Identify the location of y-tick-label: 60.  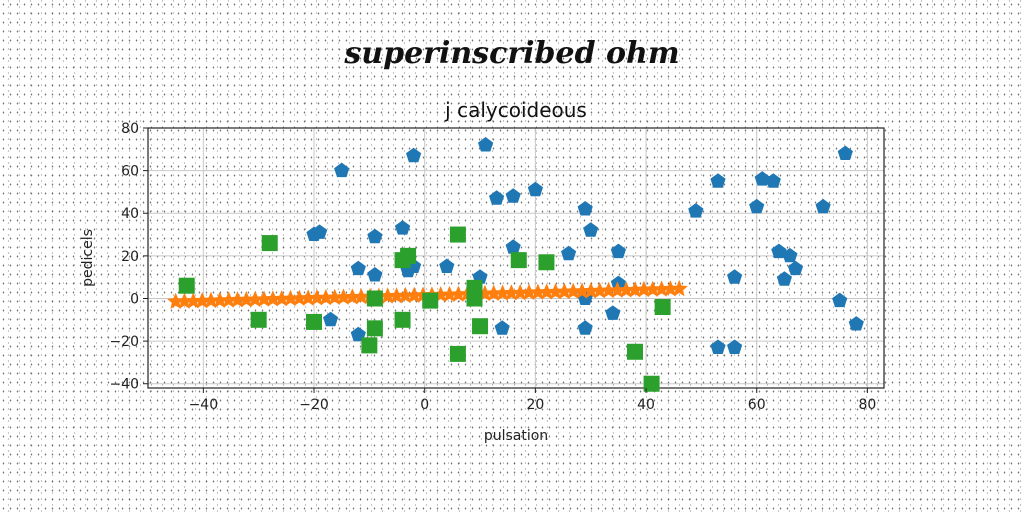
(130, 172).